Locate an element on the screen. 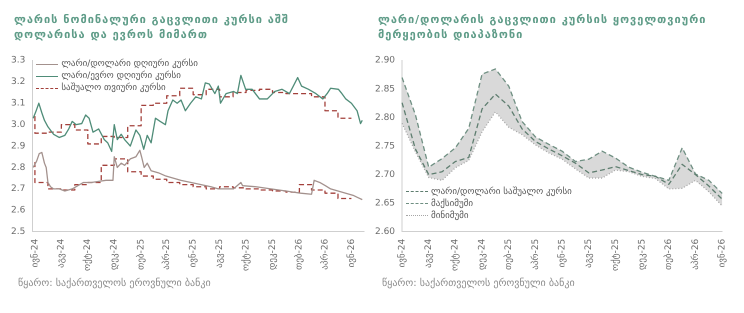  y-tick-label: 2.65 is located at coordinates (385, 203).